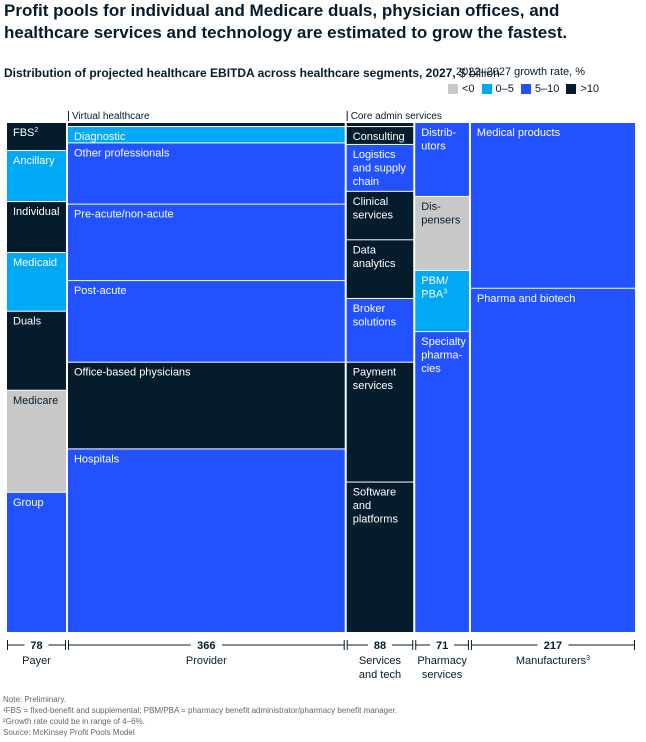 This screenshot has width=646, height=742. What do you see at coordinates (442, 233) in the screenshot?
I see `segment-dispensers` at bounding box center [442, 233].